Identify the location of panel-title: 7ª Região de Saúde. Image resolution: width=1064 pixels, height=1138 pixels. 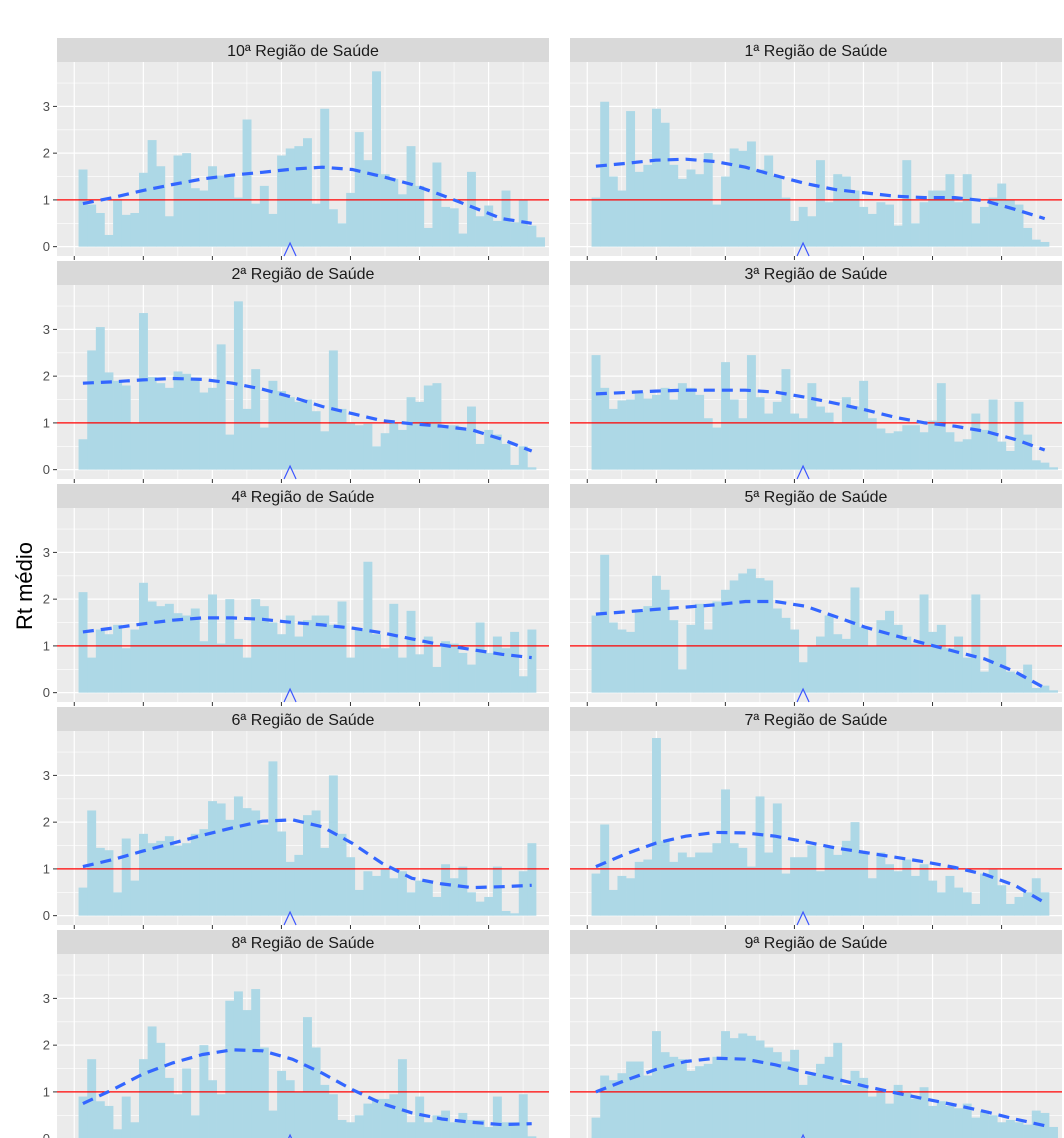
(816, 720).